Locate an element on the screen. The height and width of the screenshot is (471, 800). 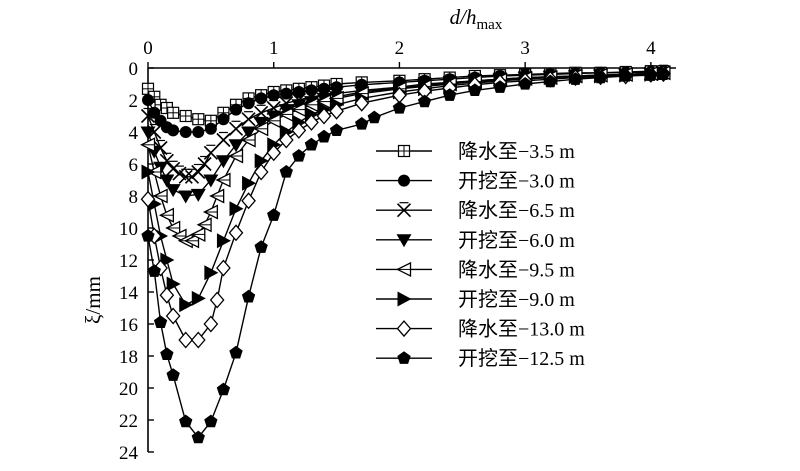
legend-entry-4: 开挖至−6.0 m is located at coordinates (475, 240).